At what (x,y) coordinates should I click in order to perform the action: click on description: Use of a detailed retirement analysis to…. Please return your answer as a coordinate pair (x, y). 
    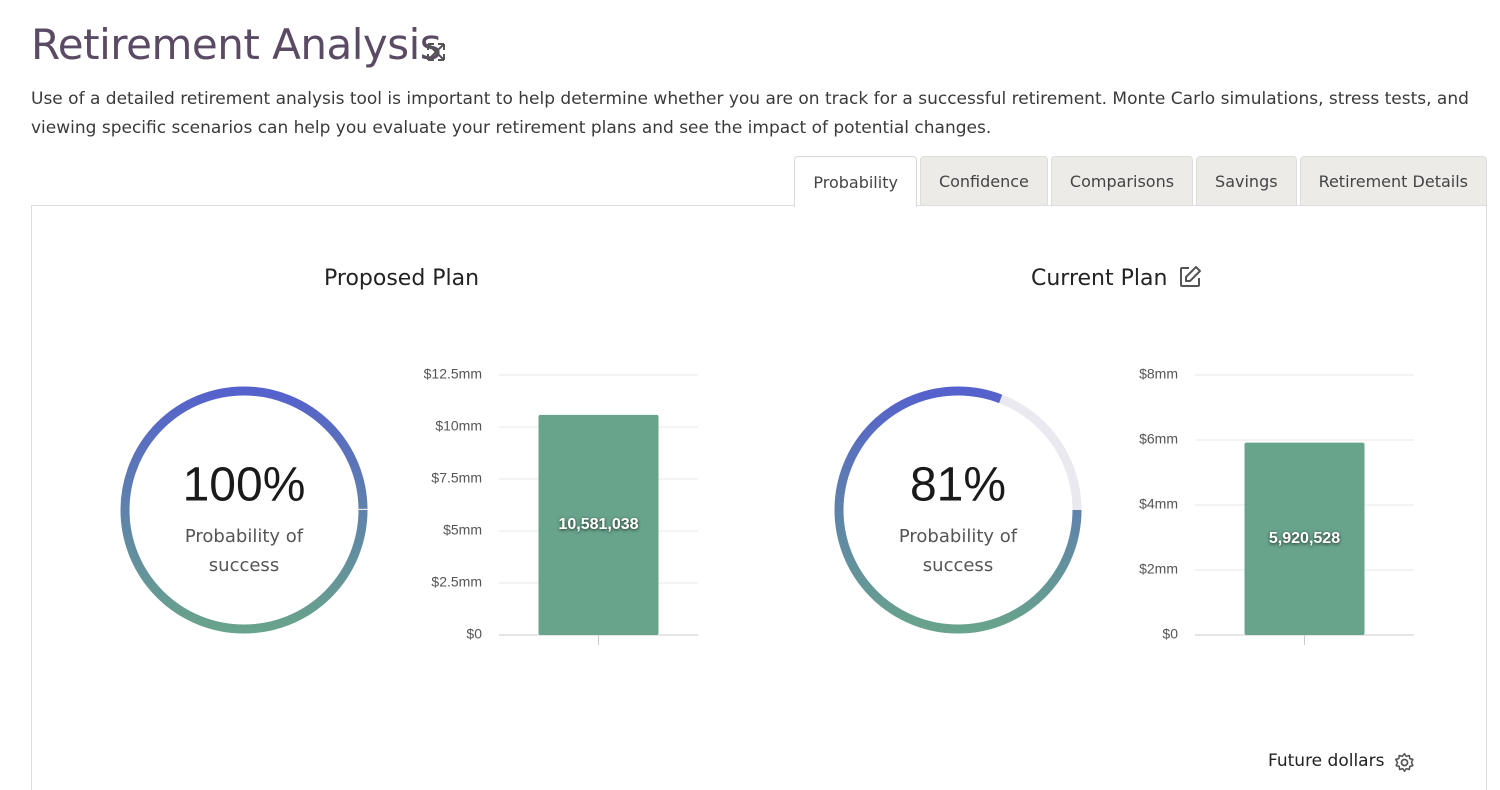
    Looking at the image, I should click on (750, 113).